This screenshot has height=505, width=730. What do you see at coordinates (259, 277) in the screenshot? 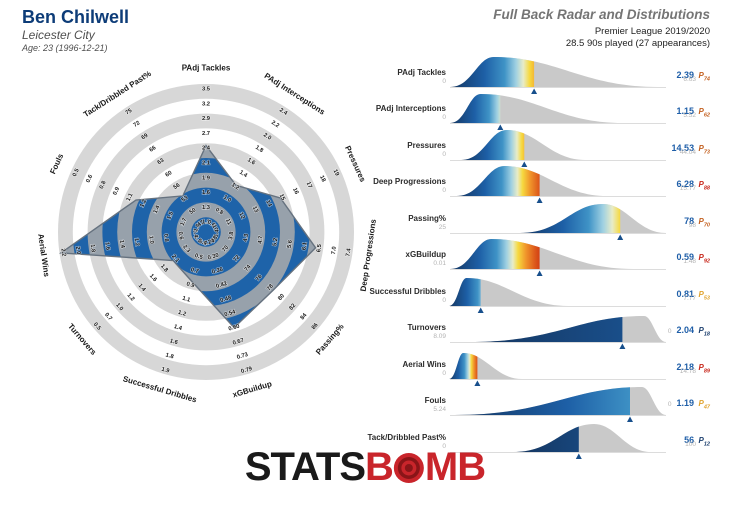
I see `radar-tick-label: 76` at bounding box center [259, 277].